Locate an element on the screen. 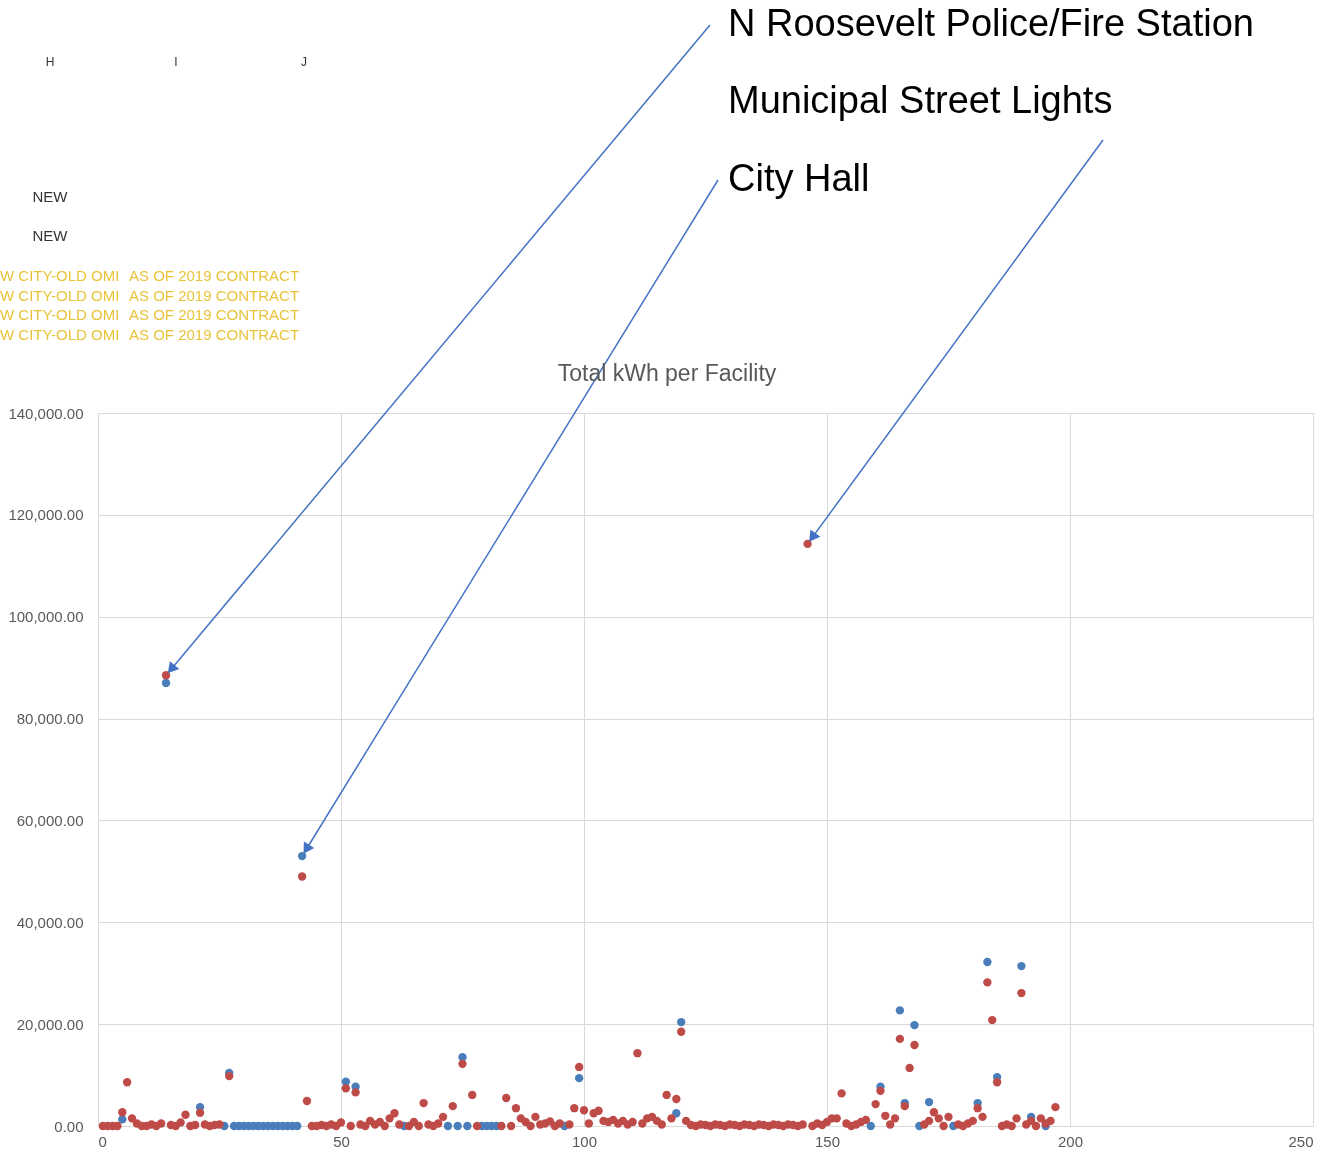 This screenshot has width=1332, height=1167. annotation: Municipal Street Lights is located at coordinates (920, 100).